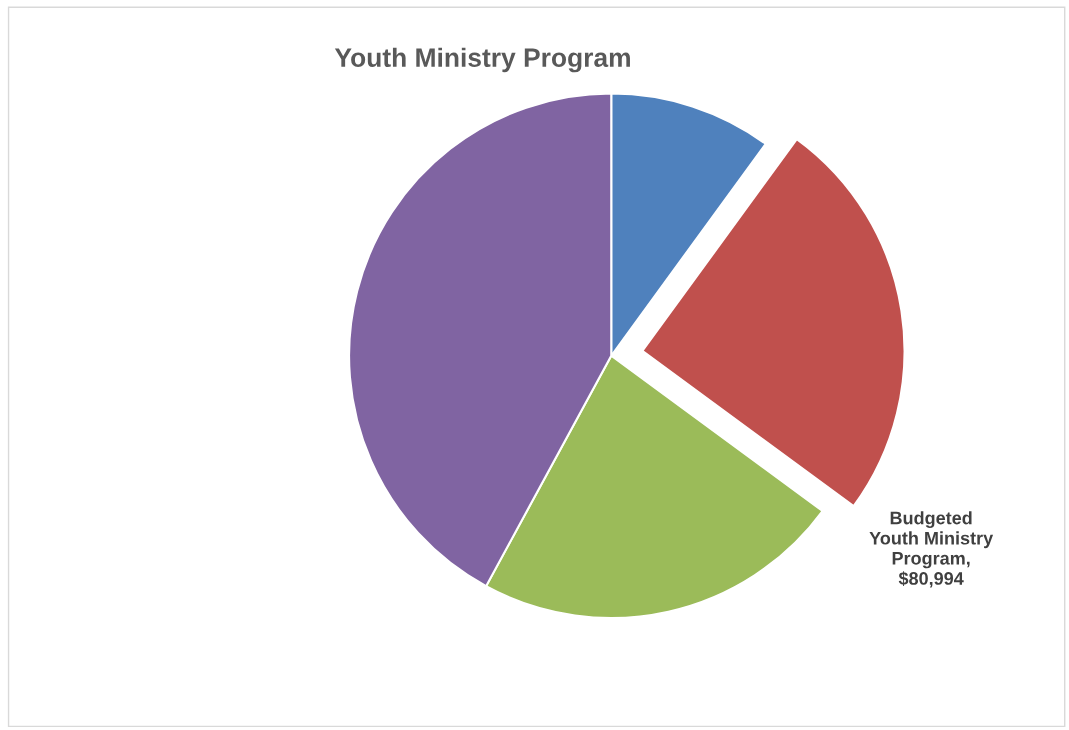 The image size is (1069, 730). I want to click on data-label: Budgeted Youth Ministry Program, $80,994, so click(931, 549).